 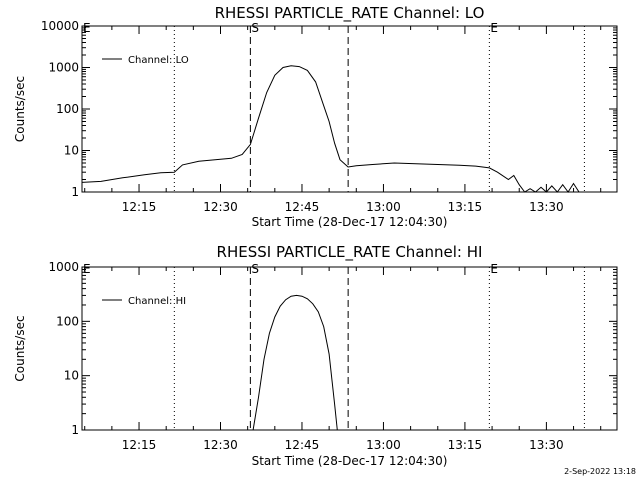 I want to click on footer-timestamp: 2-Sep-2022 13:18, so click(x=600, y=471).